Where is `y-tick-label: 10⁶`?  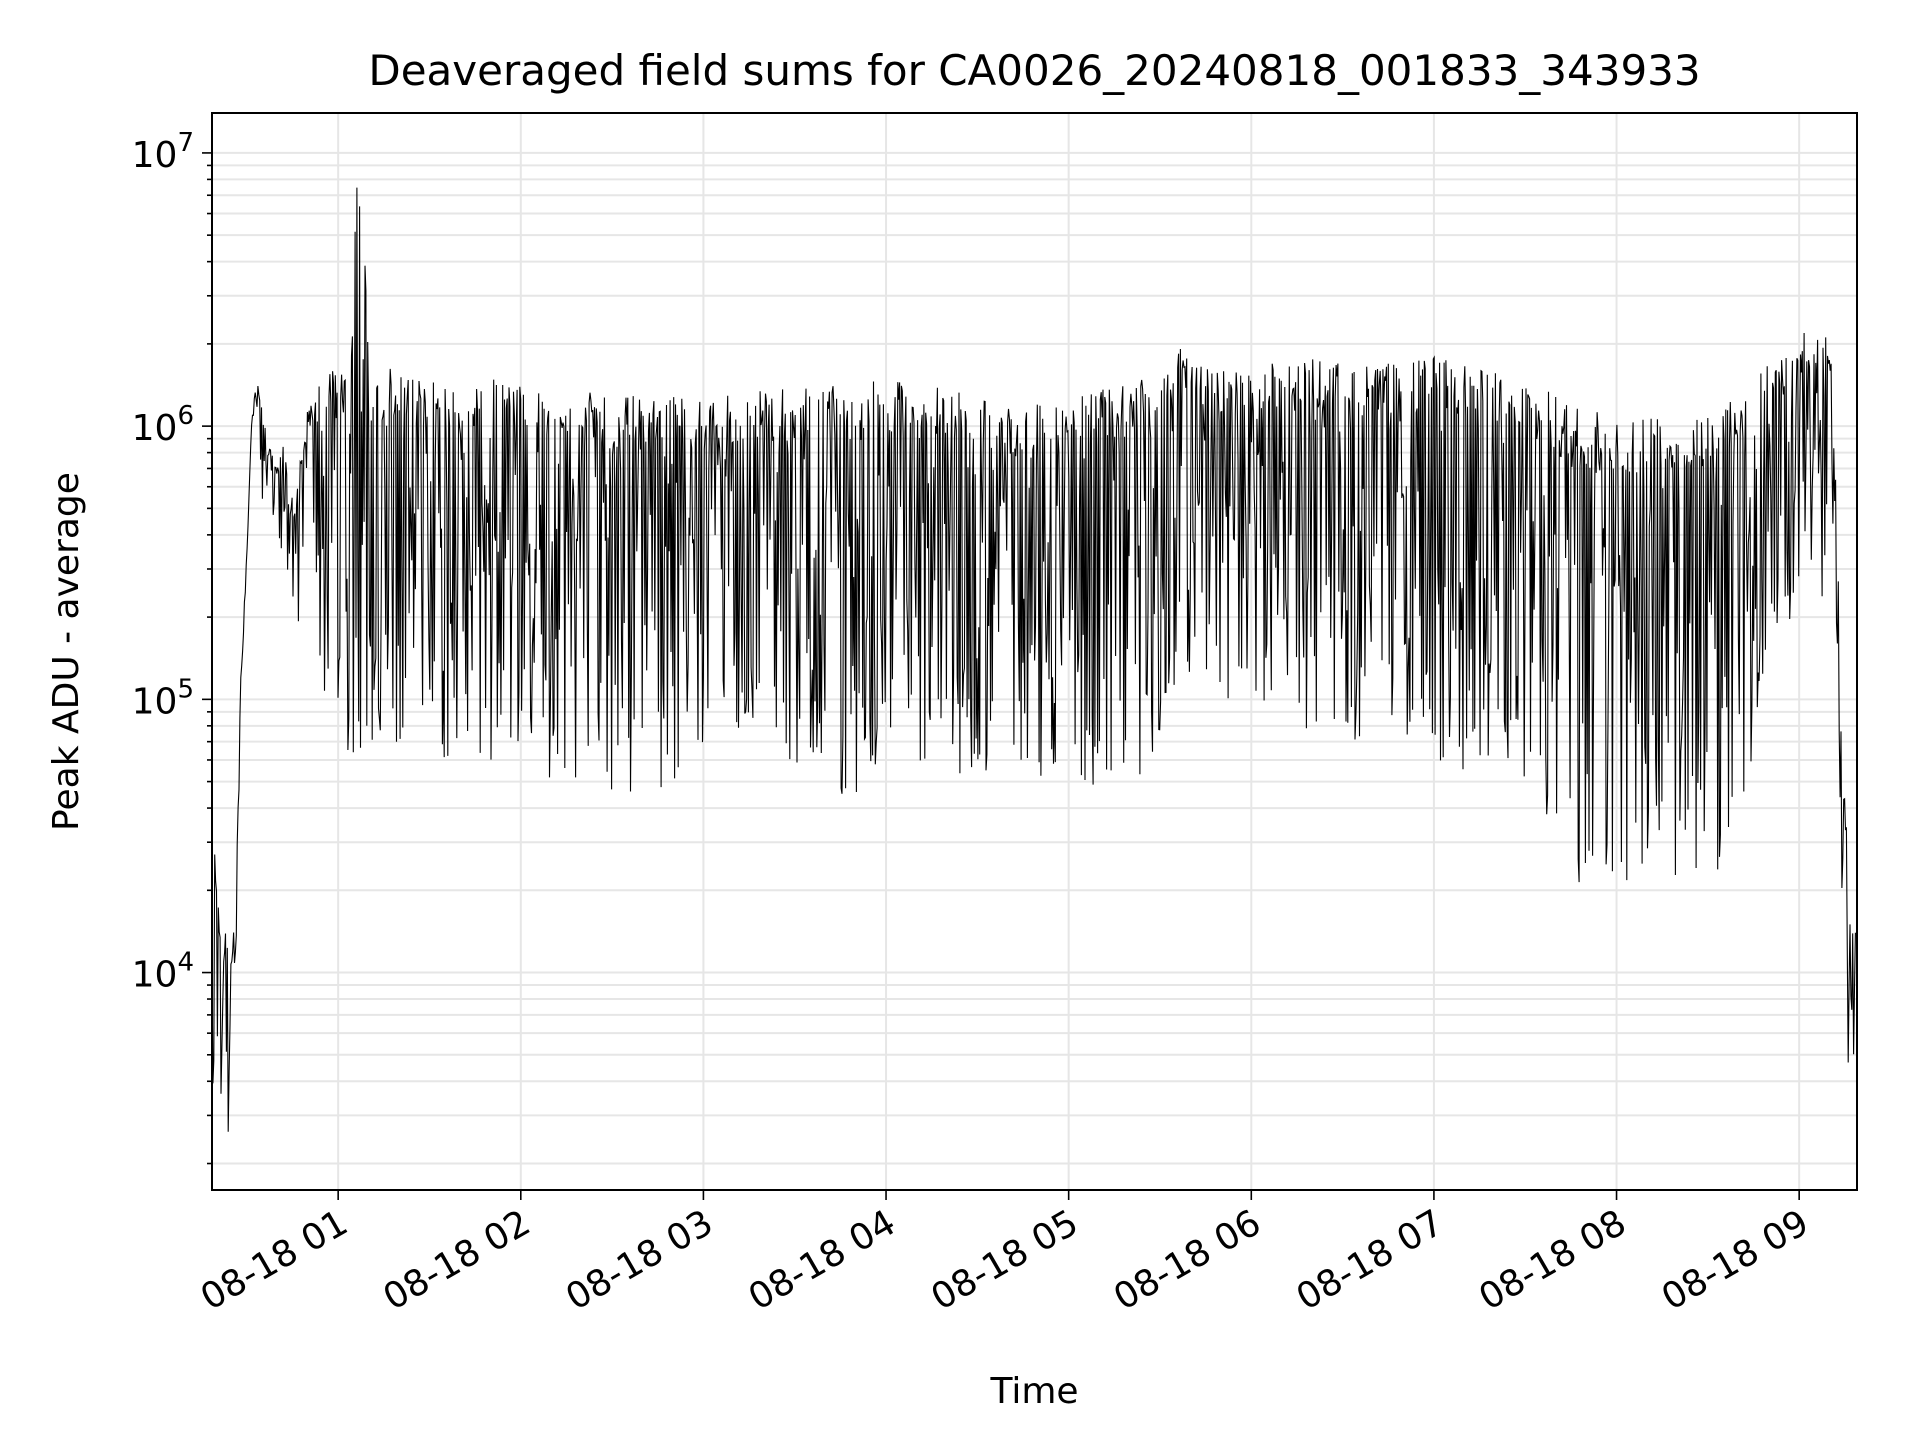 y-tick-label: 10⁶ is located at coordinates (163, 425).